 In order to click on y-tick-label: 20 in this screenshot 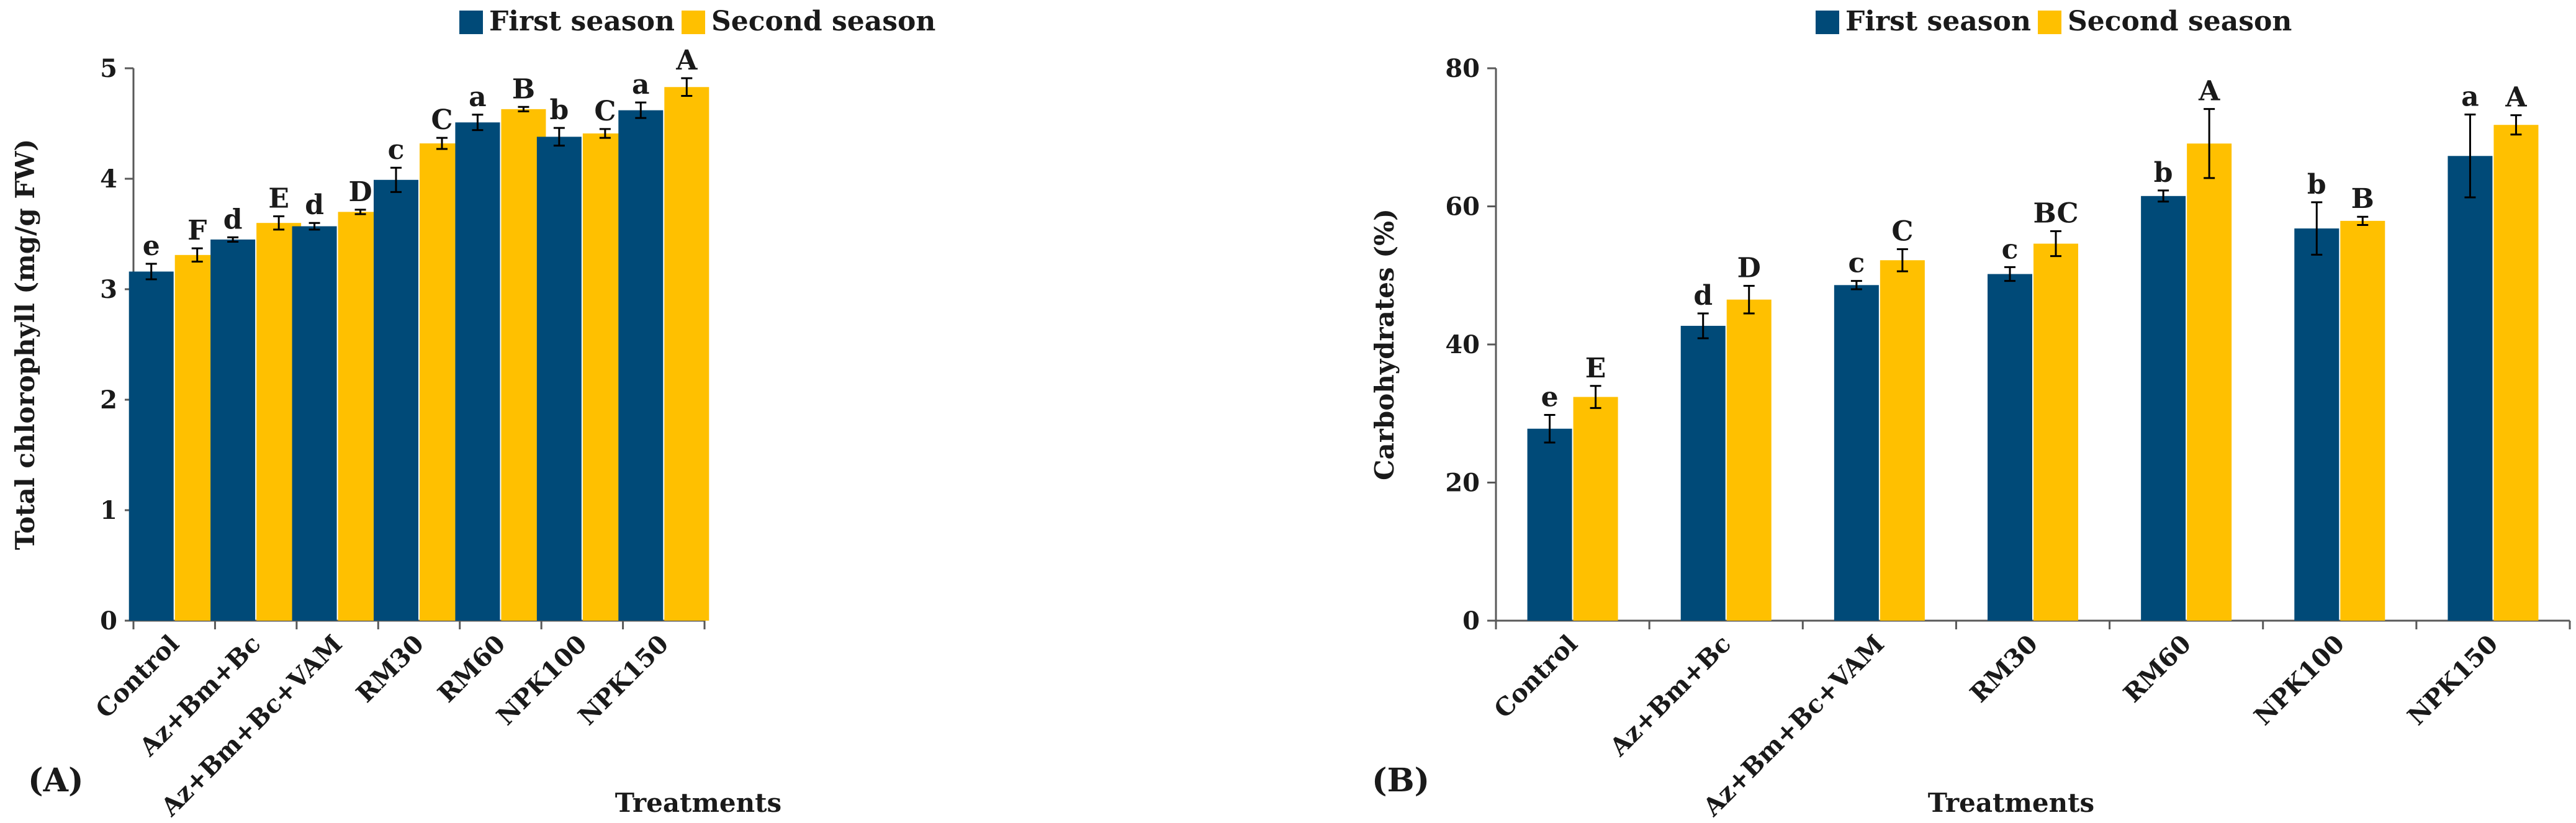, I will do `click(1462, 483)`.